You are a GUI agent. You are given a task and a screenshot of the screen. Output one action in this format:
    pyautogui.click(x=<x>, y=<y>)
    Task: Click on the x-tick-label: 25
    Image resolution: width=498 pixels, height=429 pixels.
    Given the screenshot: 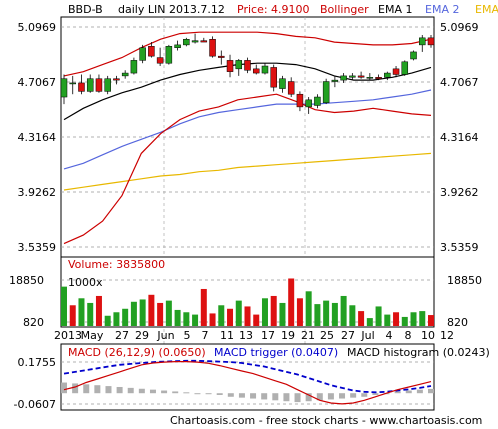 What is the action you would take?
    pyautogui.click(x=327, y=335)
    